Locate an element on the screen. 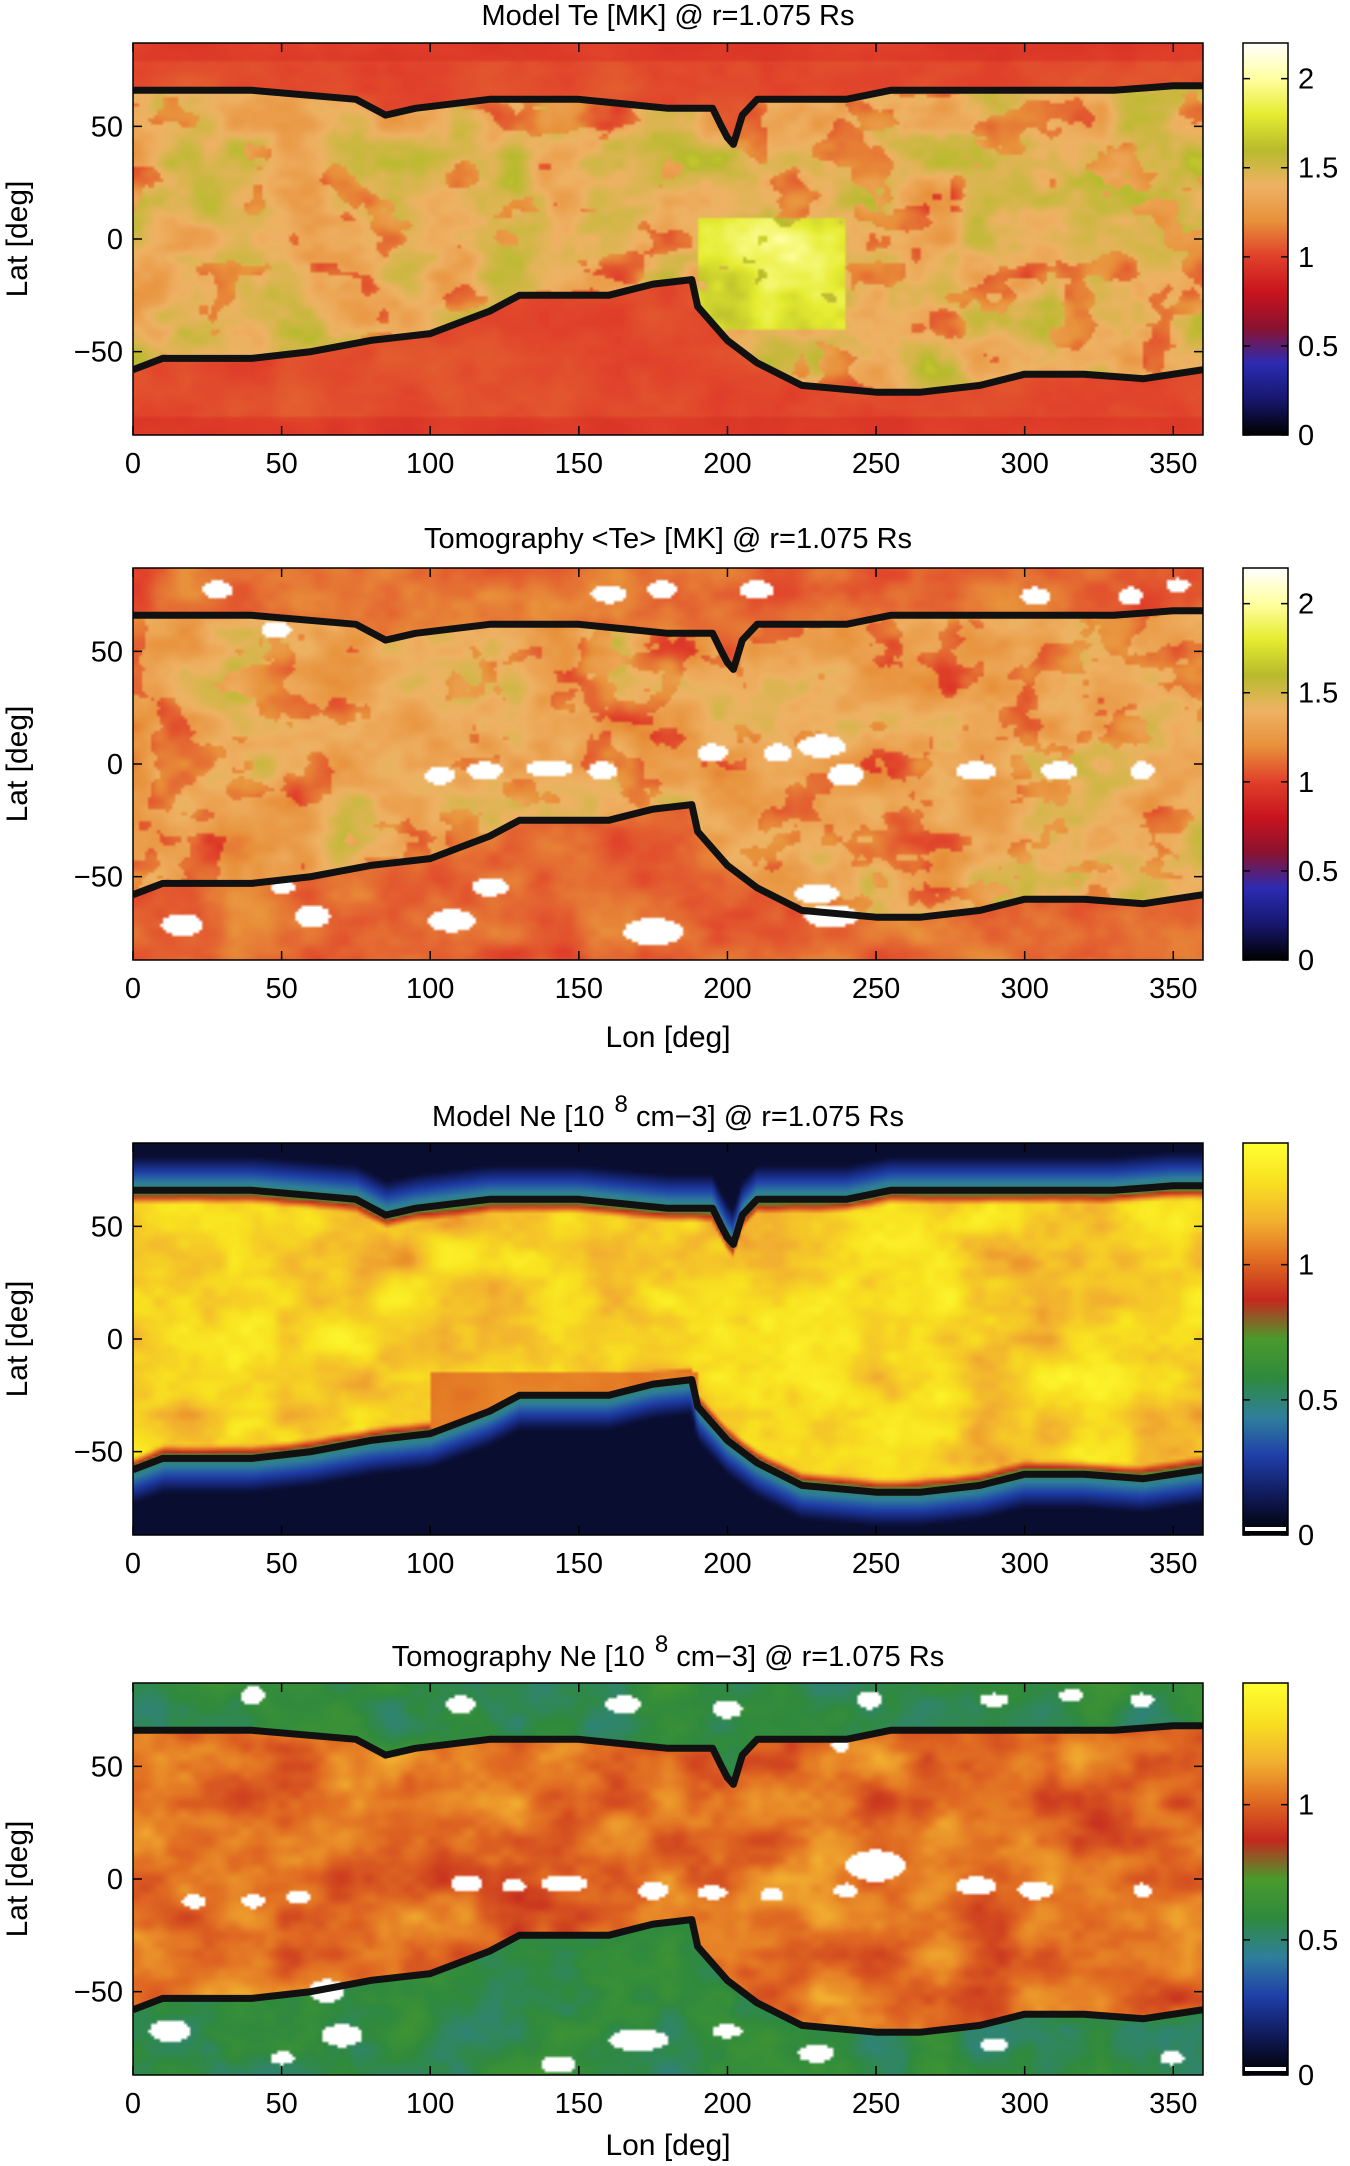 The width and height of the screenshot is (1350, 2166). panel-title-main: Model Te [MK] @ r=1.075 Rs is located at coordinates (667, 16).